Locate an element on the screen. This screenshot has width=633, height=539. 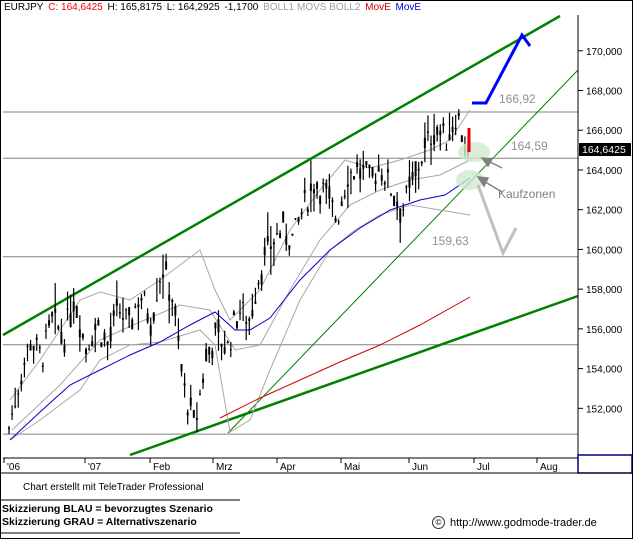
website-link: © http://www.godmode-trader.de is located at coordinates (514, 522).